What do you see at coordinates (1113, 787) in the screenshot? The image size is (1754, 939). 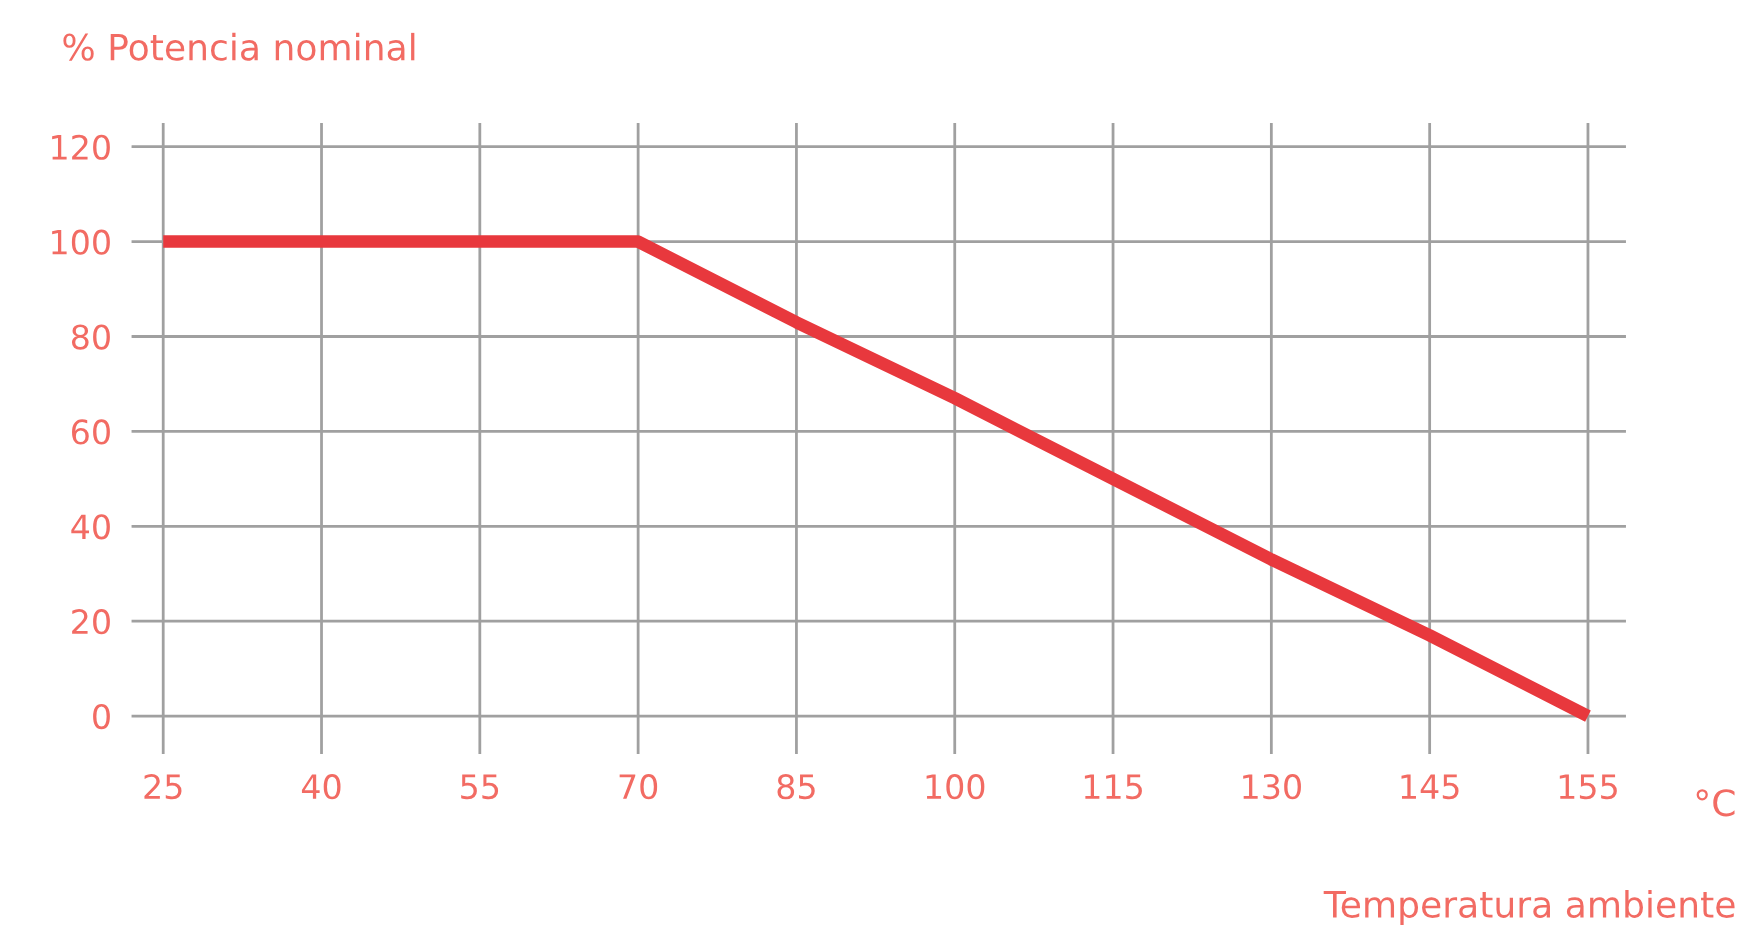 I see `x-tick-label: 115` at bounding box center [1113, 787].